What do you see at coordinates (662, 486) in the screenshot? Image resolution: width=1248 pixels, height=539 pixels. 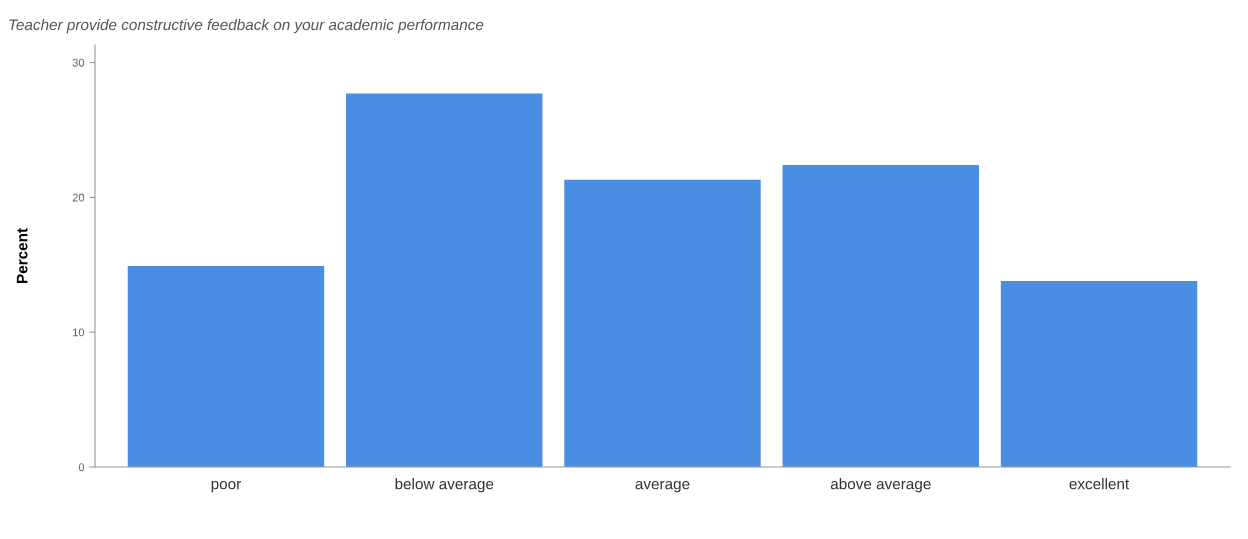 I see `x-tick-label: average` at bounding box center [662, 486].